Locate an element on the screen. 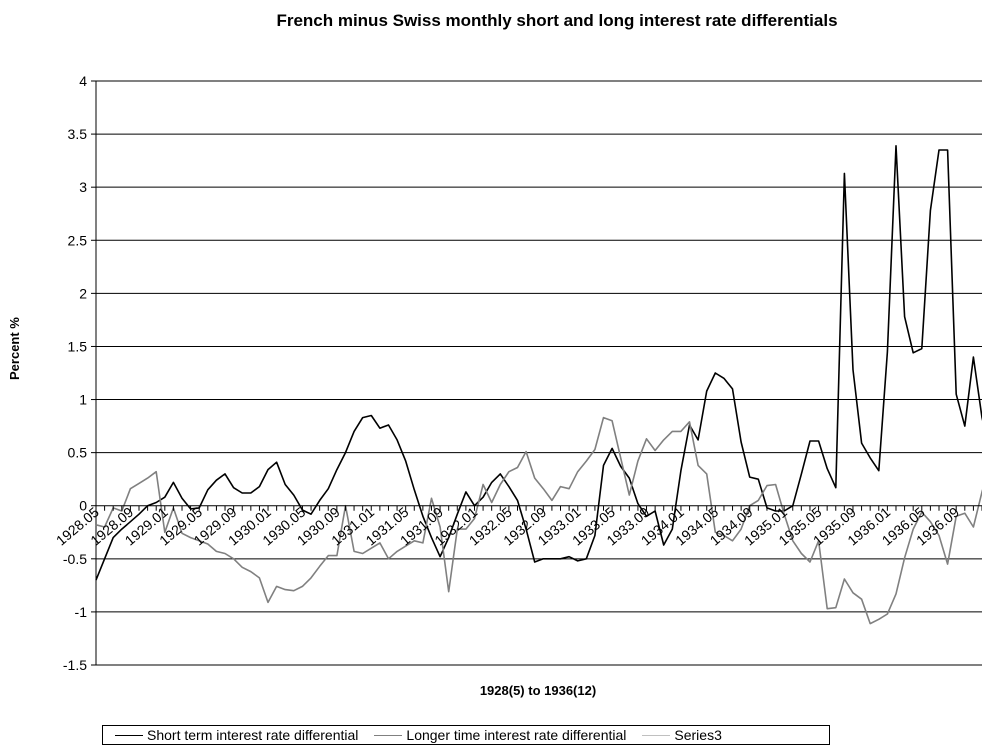  legend-item-series3: Series3 is located at coordinates (682, 735).